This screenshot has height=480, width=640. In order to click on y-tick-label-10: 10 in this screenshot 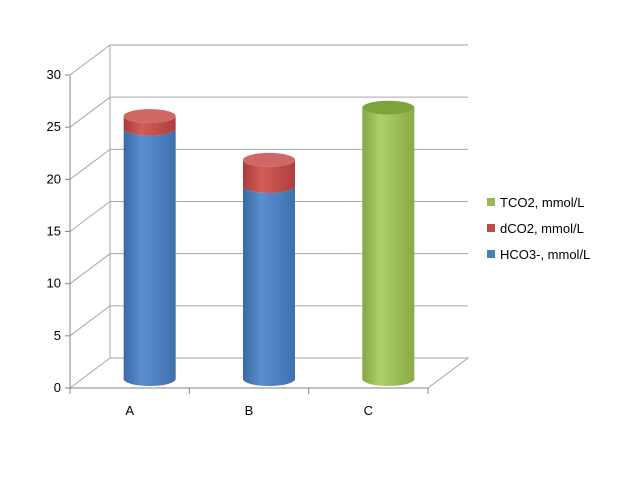, I will do `click(54, 283)`.